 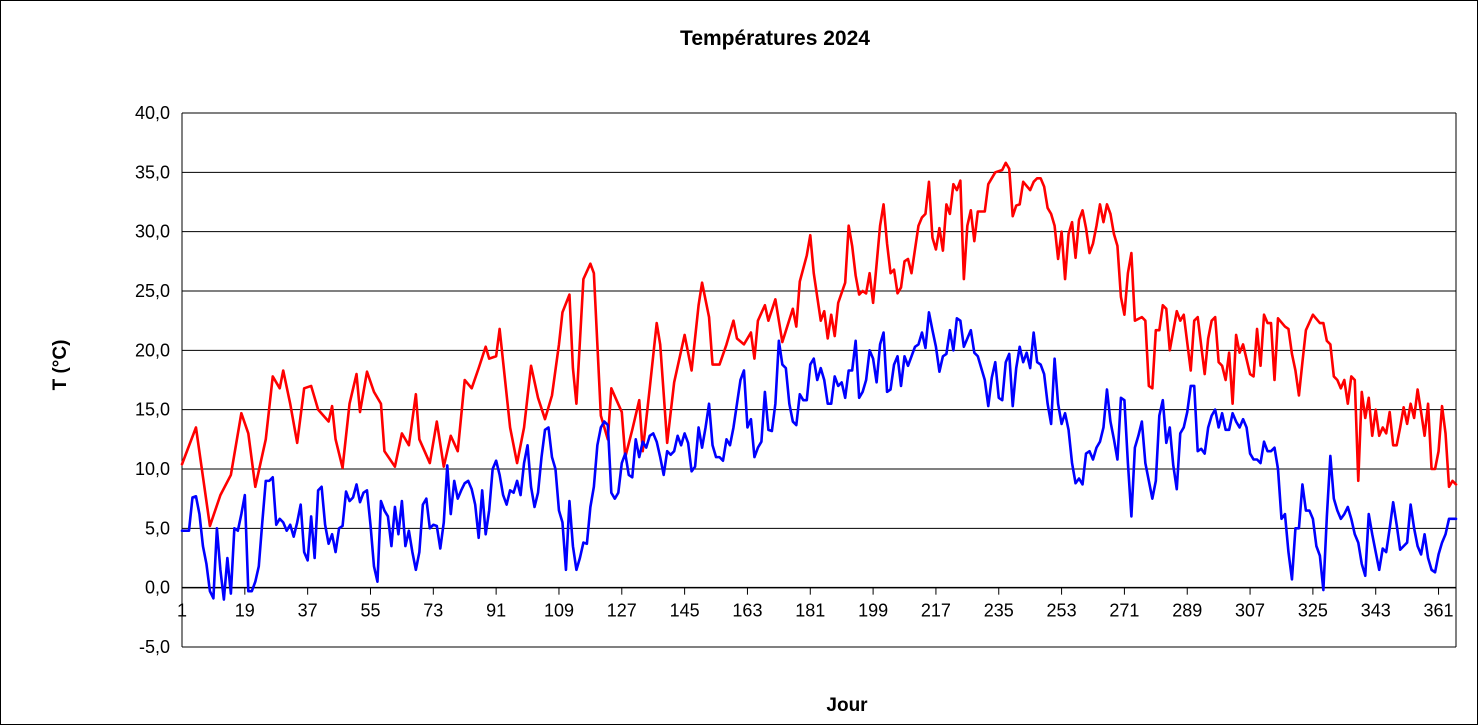 I want to click on x-tick-label: 55, so click(x=370, y=611).